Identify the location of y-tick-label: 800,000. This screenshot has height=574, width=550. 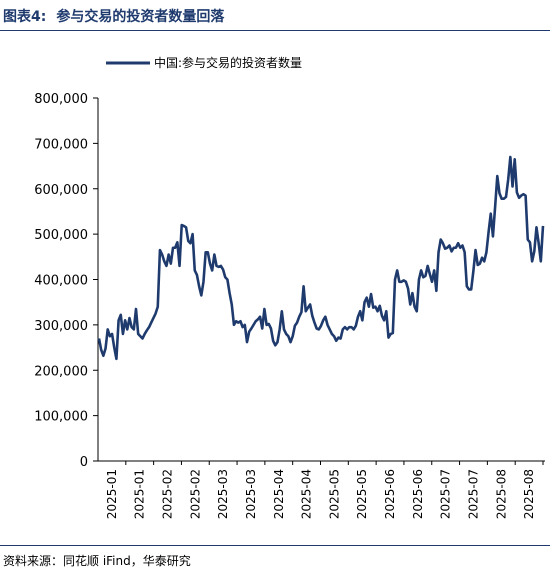
(61, 99).